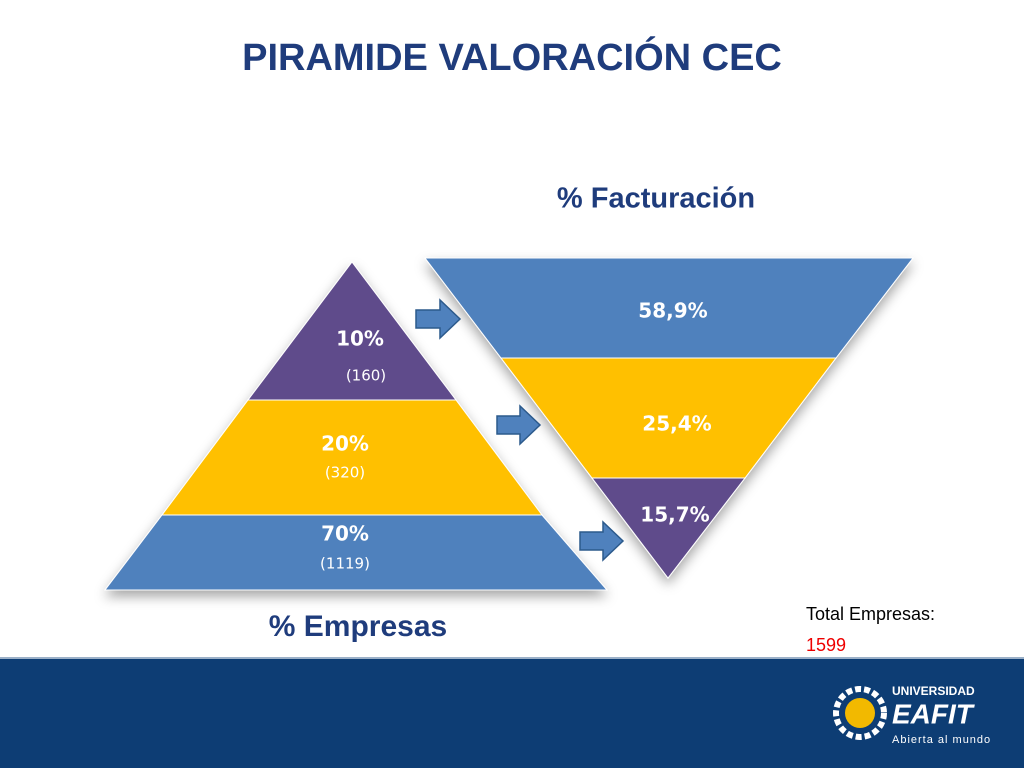 This screenshot has height=768, width=1024. What do you see at coordinates (366, 376) in the screenshot?
I see `level-count: (160)` at bounding box center [366, 376].